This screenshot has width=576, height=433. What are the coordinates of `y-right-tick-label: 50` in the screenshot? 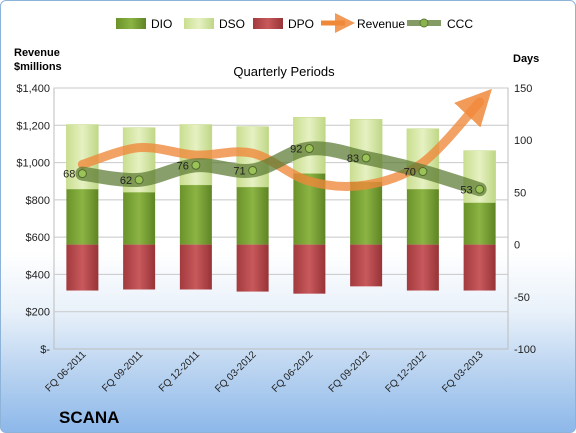 It's located at (520, 193).